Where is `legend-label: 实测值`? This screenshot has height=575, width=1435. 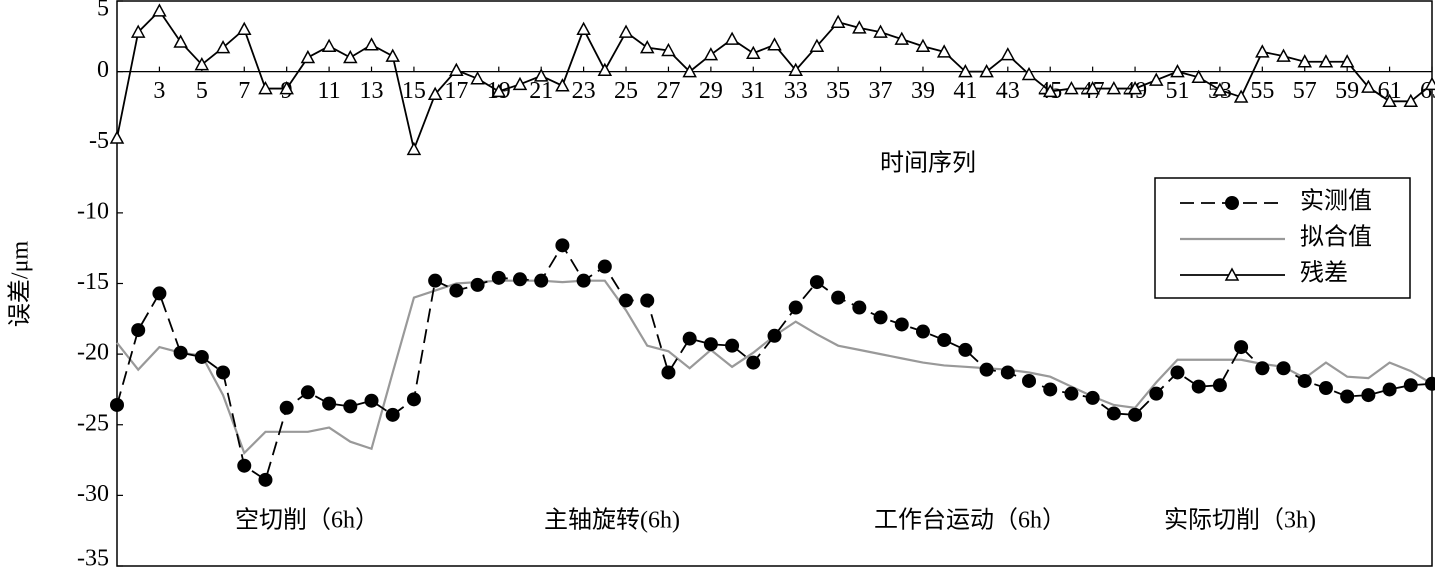 legend-label: 实测值 is located at coordinates (1336, 201).